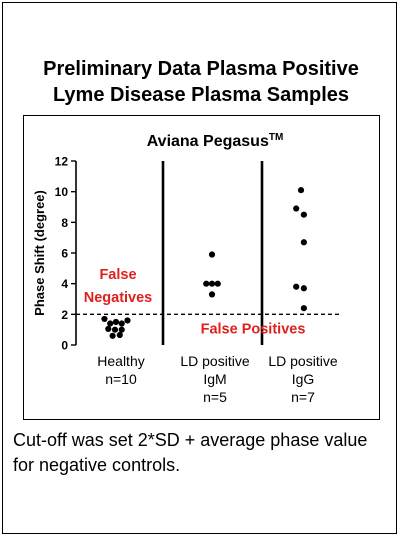 The width and height of the screenshot is (402, 539). Describe the element at coordinates (120, 361) in the screenshot. I see `category-label: Healthy` at that location.